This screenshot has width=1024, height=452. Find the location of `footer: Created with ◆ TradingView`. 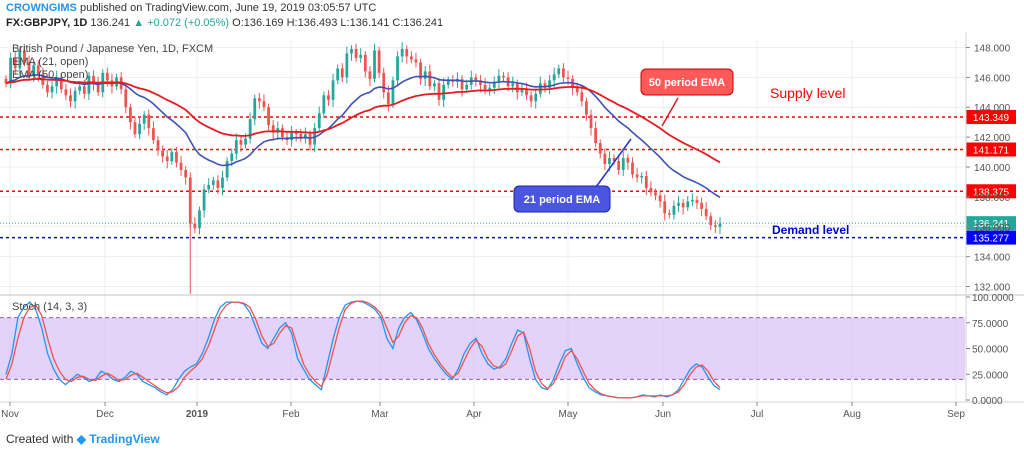

footer: Created with ◆ TradingView is located at coordinates (512, 438).